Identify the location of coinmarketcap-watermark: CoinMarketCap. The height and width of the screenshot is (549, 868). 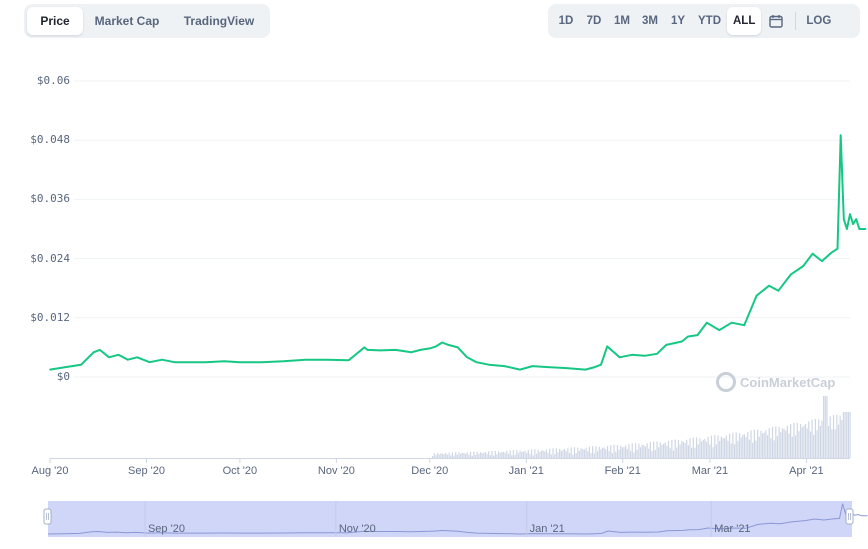
(775, 382).